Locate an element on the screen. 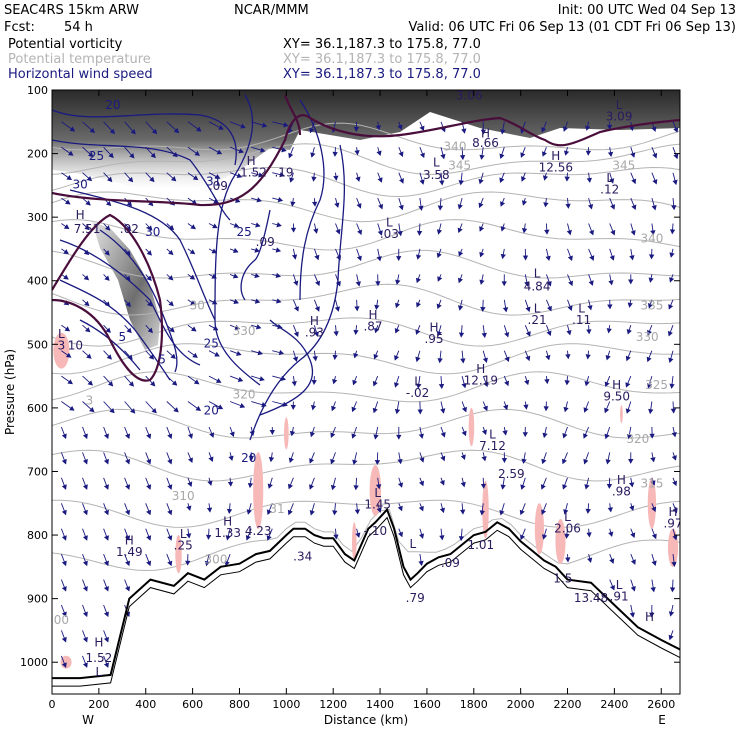  pv-label-19: H is located at coordinates (372, 315).